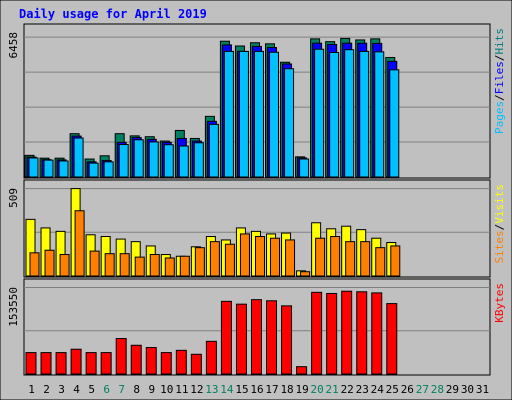  What do you see at coordinates (106, 389) in the screenshot?
I see `x-tick-label: 6` at bounding box center [106, 389].